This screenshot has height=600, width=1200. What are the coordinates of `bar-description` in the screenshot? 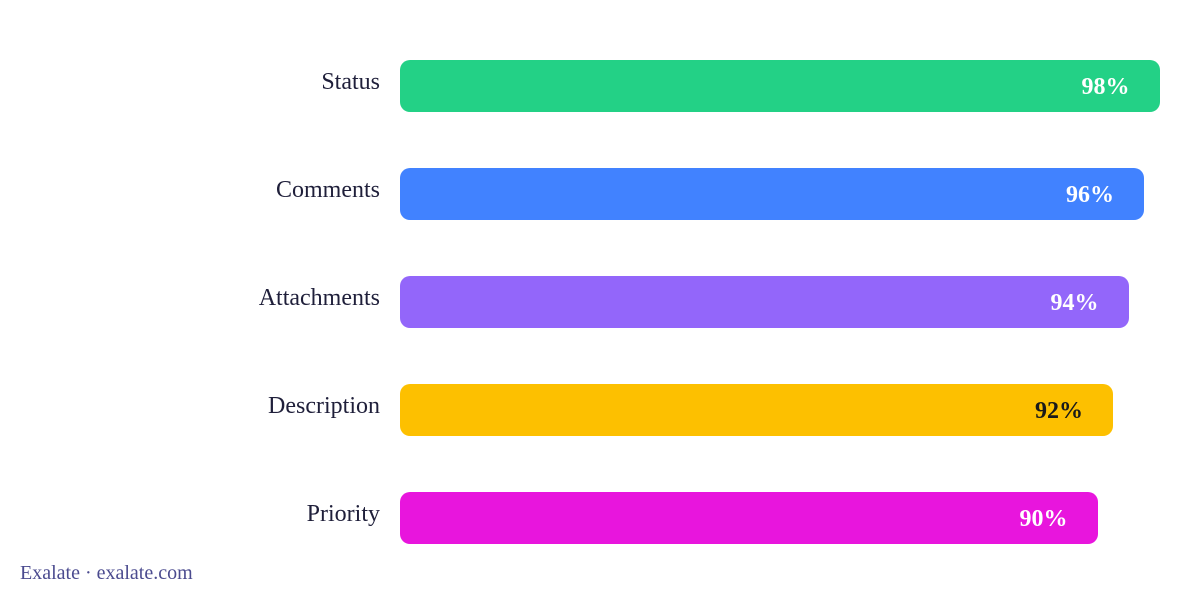 It's located at (756, 410).